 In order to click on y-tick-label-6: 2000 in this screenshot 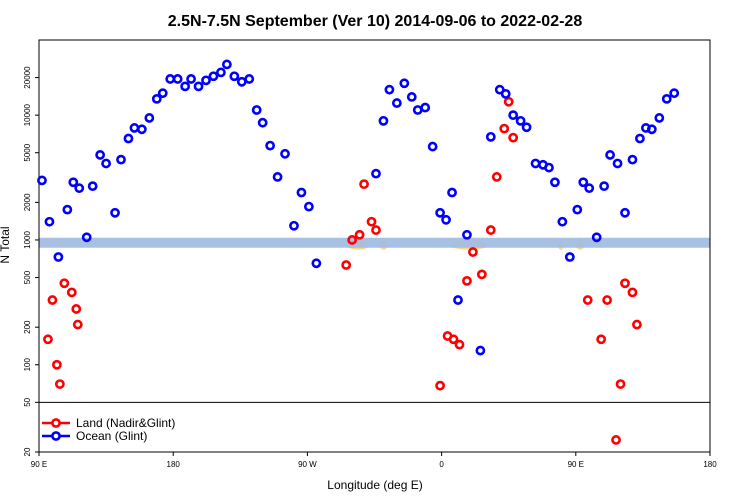, I will do `click(27, 202)`.